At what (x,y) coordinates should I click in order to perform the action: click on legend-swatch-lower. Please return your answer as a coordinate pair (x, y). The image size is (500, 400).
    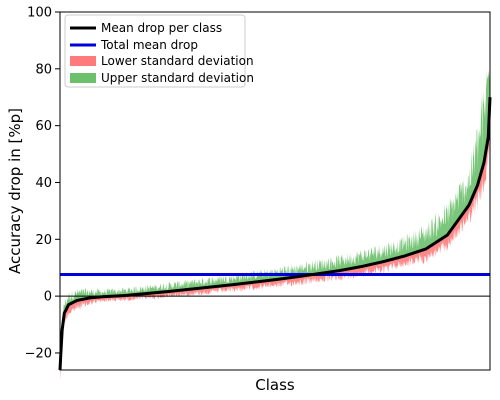
    Looking at the image, I should click on (83, 61).